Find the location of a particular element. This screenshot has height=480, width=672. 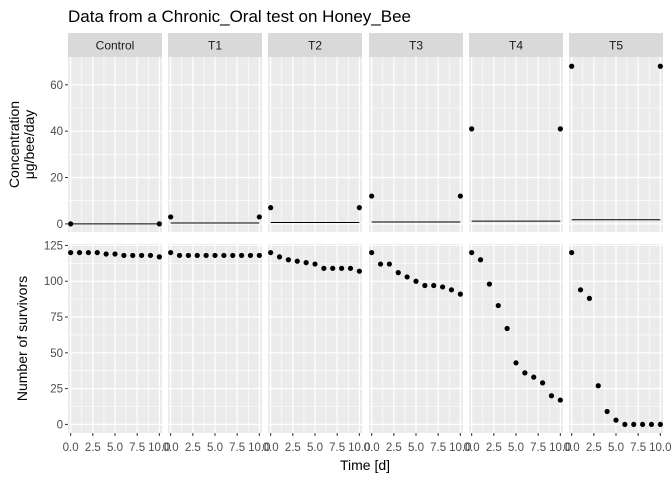

facet-strip: T1 is located at coordinates (215, 45).